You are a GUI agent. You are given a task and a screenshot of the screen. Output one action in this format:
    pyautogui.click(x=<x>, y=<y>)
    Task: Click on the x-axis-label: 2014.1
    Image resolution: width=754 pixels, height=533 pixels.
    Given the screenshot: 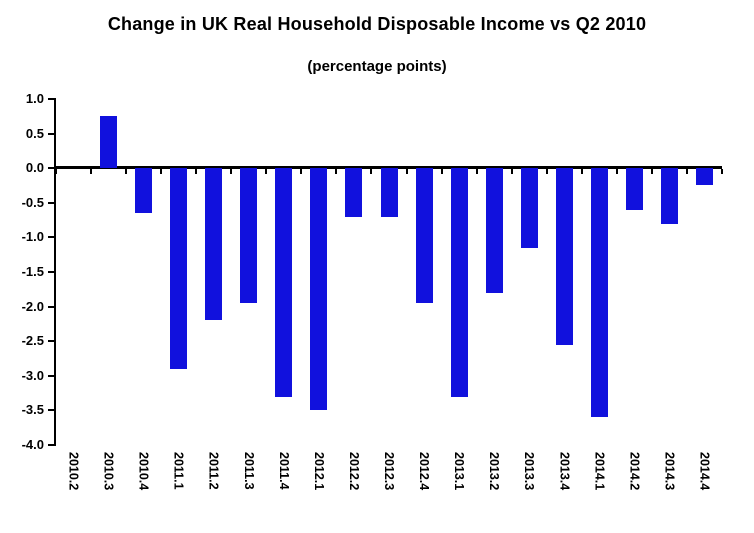 What is the action you would take?
    pyautogui.click(x=599, y=471)
    